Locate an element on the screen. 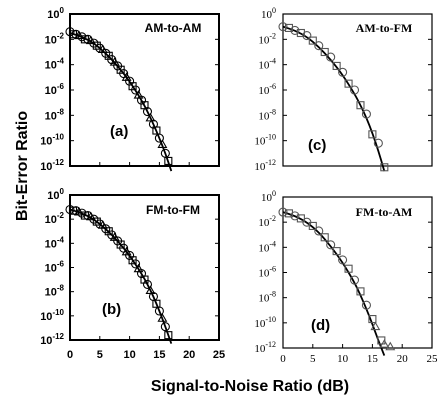 The height and width of the screenshot is (408, 445). panel-title: AM-to-FM is located at coordinates (384, 28).